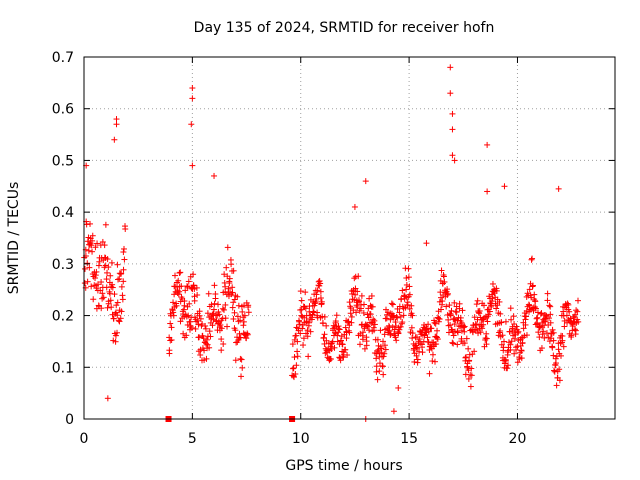 The image size is (640, 480). Describe the element at coordinates (116, 124) in the screenshot. I see `data-point-outlier` at that location.